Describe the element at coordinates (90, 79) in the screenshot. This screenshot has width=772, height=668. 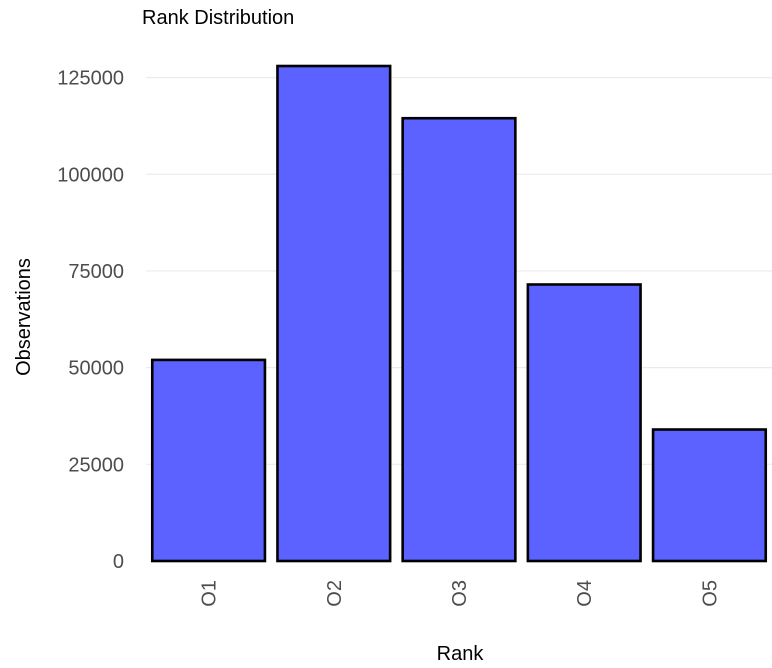
I see `y-tick-label: 125000` at that location.